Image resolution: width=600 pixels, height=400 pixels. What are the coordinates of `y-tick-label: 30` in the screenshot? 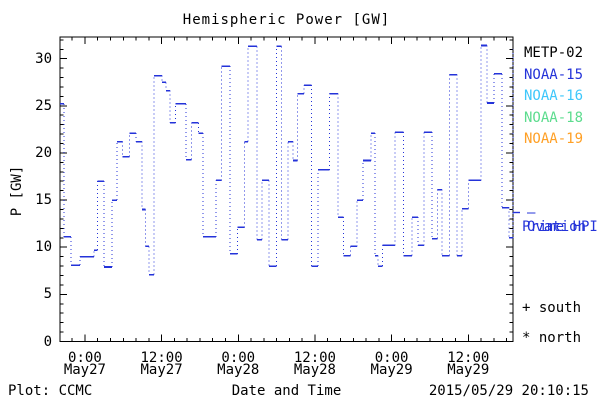 It's located at (43, 58).